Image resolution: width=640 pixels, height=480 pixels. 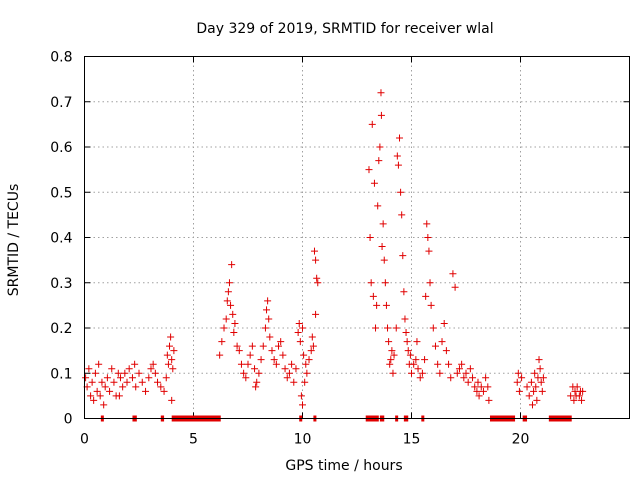 I want to click on x-tick-label: 10, so click(x=303, y=440).